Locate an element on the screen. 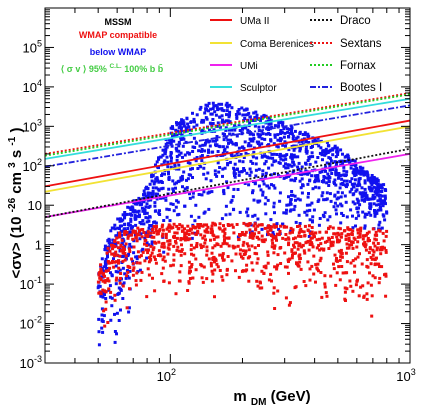  y-tick-label: 103 is located at coordinates (32, 125).